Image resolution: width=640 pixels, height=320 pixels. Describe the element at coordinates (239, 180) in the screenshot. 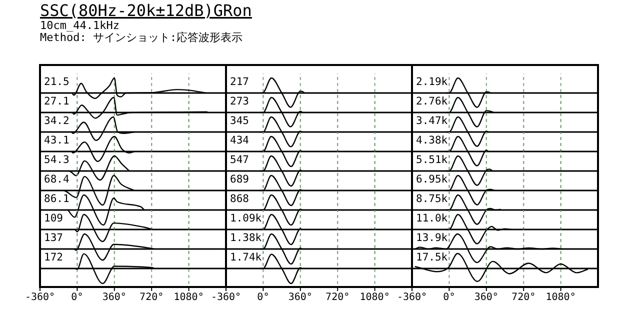

I see `series-label: 689` at that location.